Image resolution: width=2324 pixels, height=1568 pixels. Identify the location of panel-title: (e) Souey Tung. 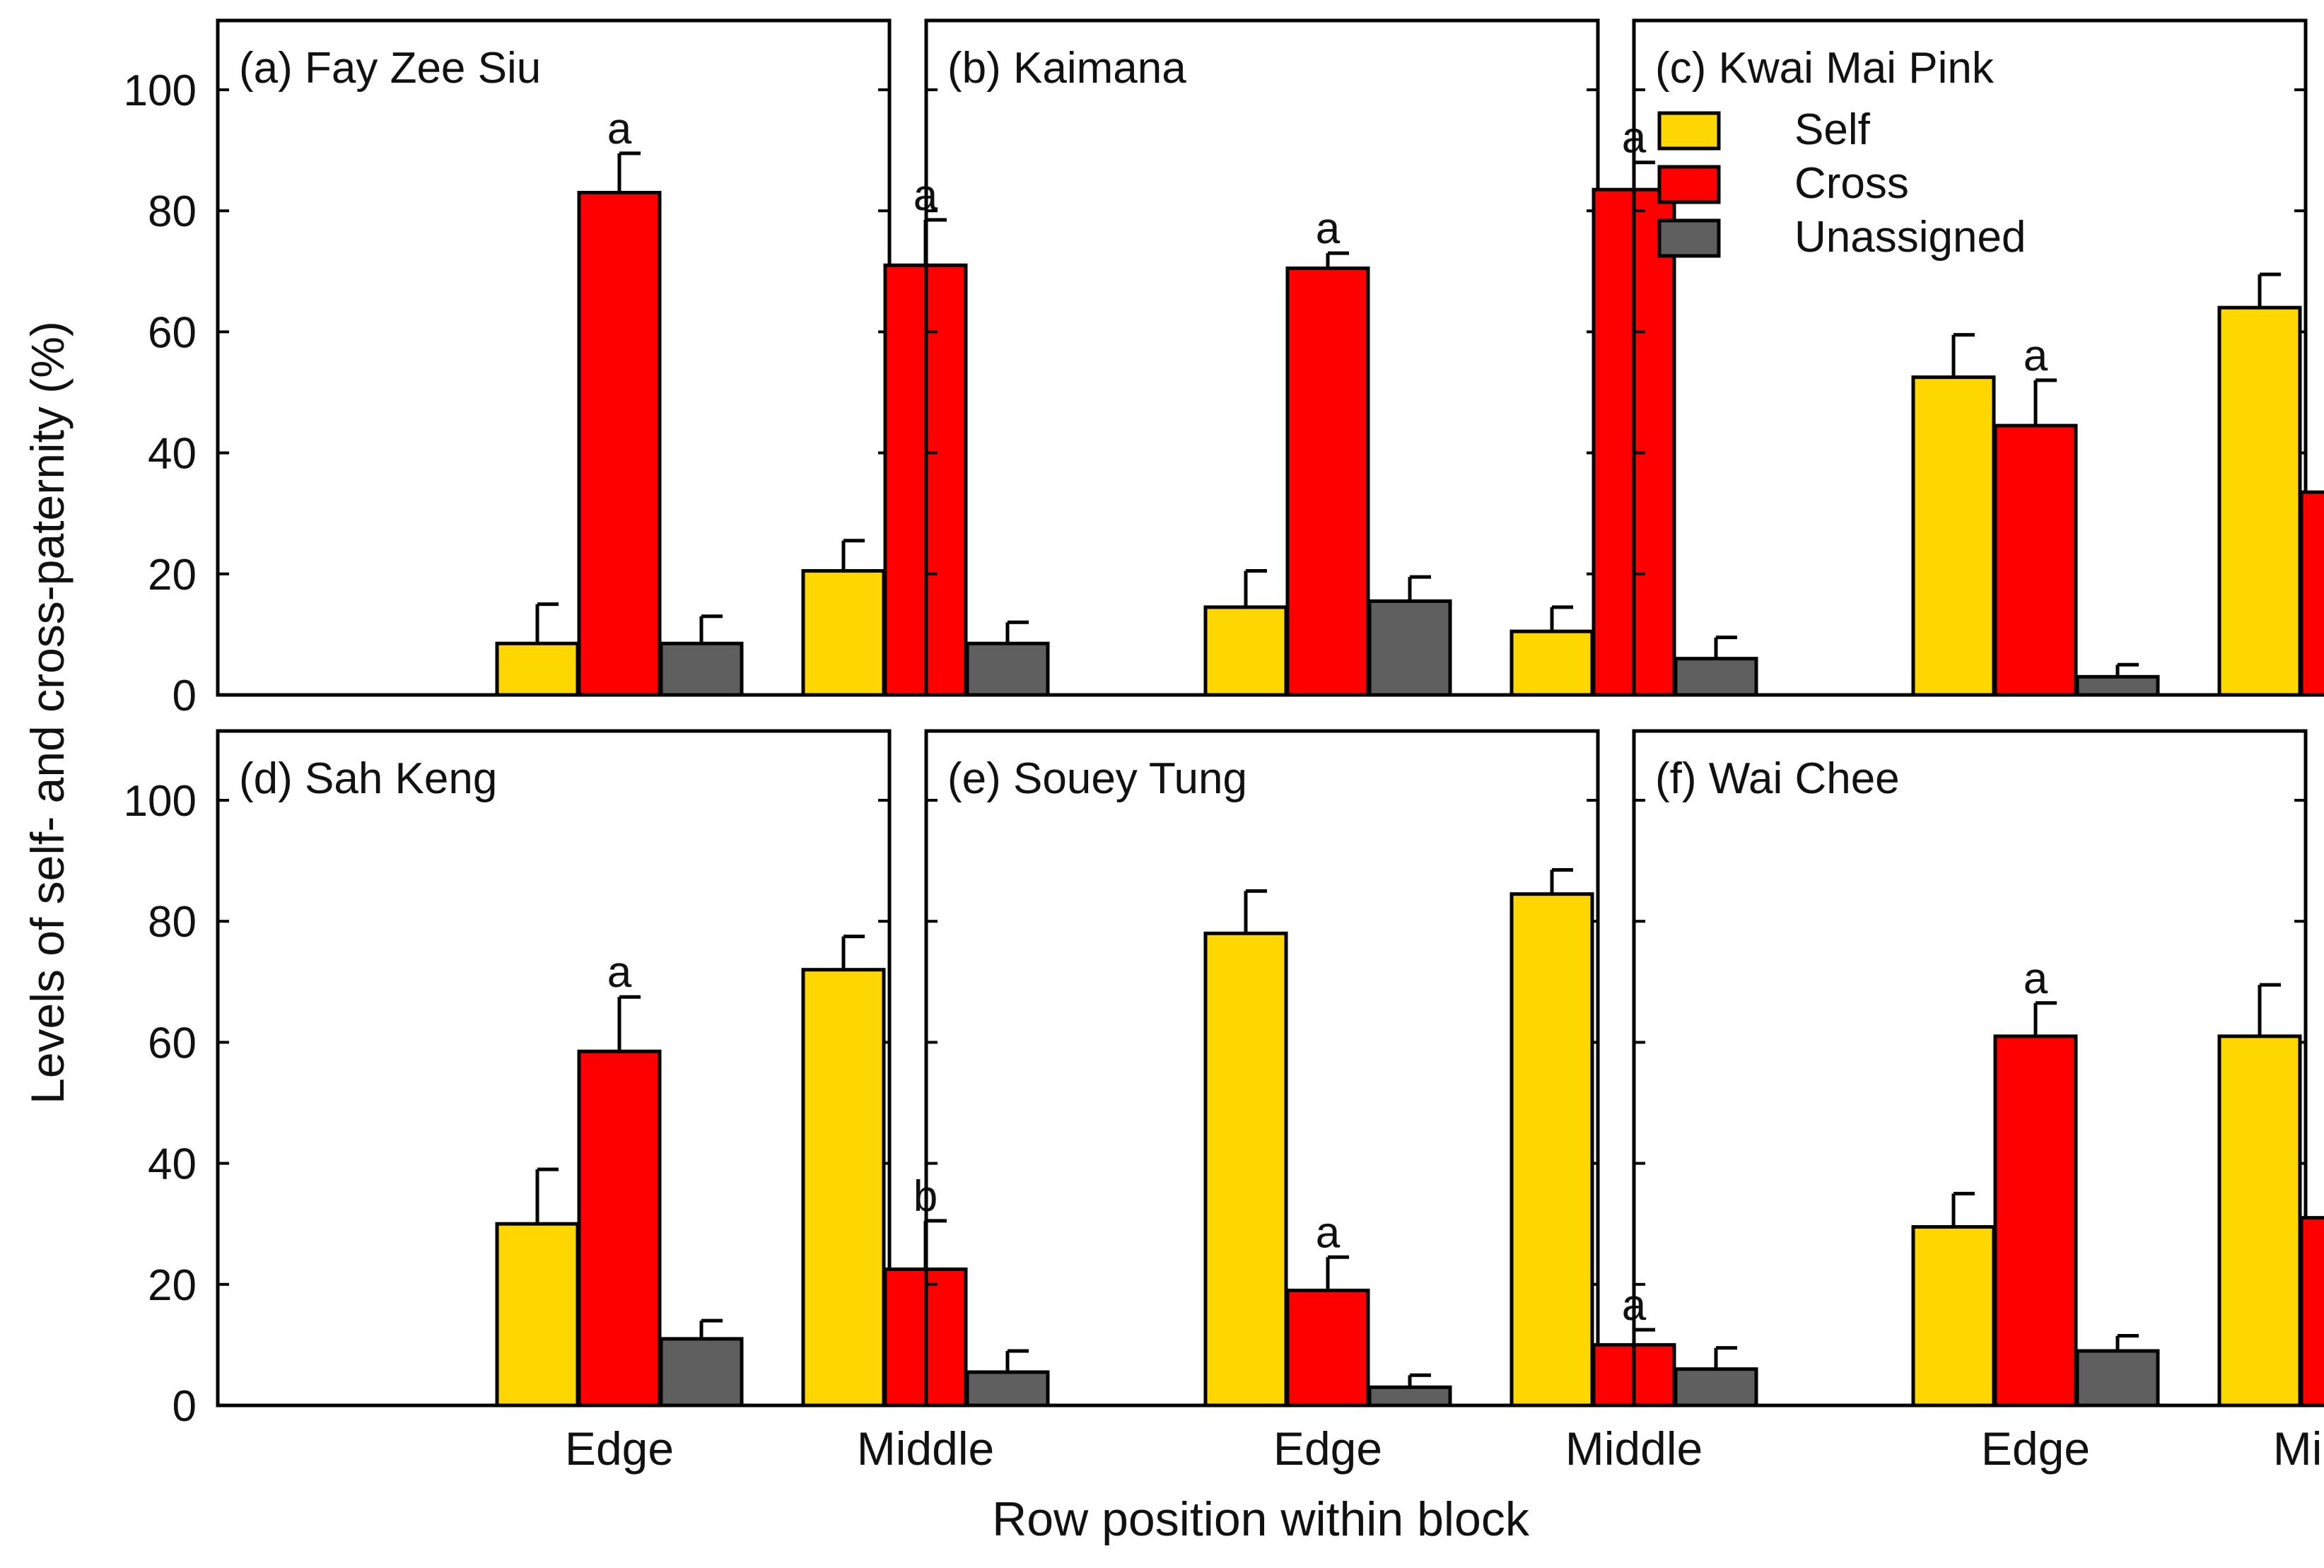
(1097, 779).